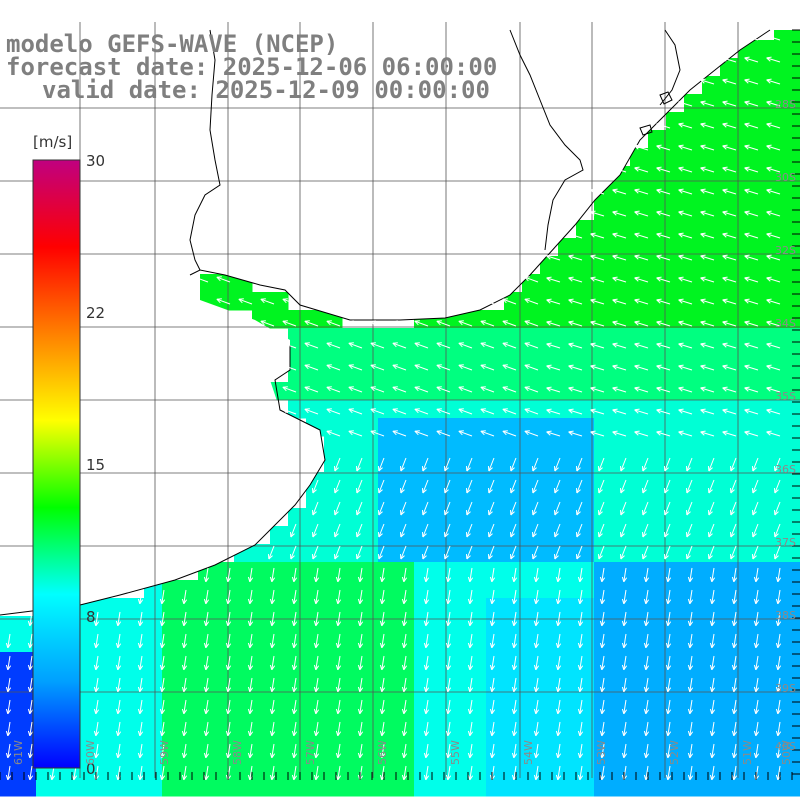 The height and width of the screenshot is (800, 800). What do you see at coordinates (172, 44) in the screenshot?
I see `model-title: modelo GEFS-WAVE (NCEP)` at bounding box center [172, 44].